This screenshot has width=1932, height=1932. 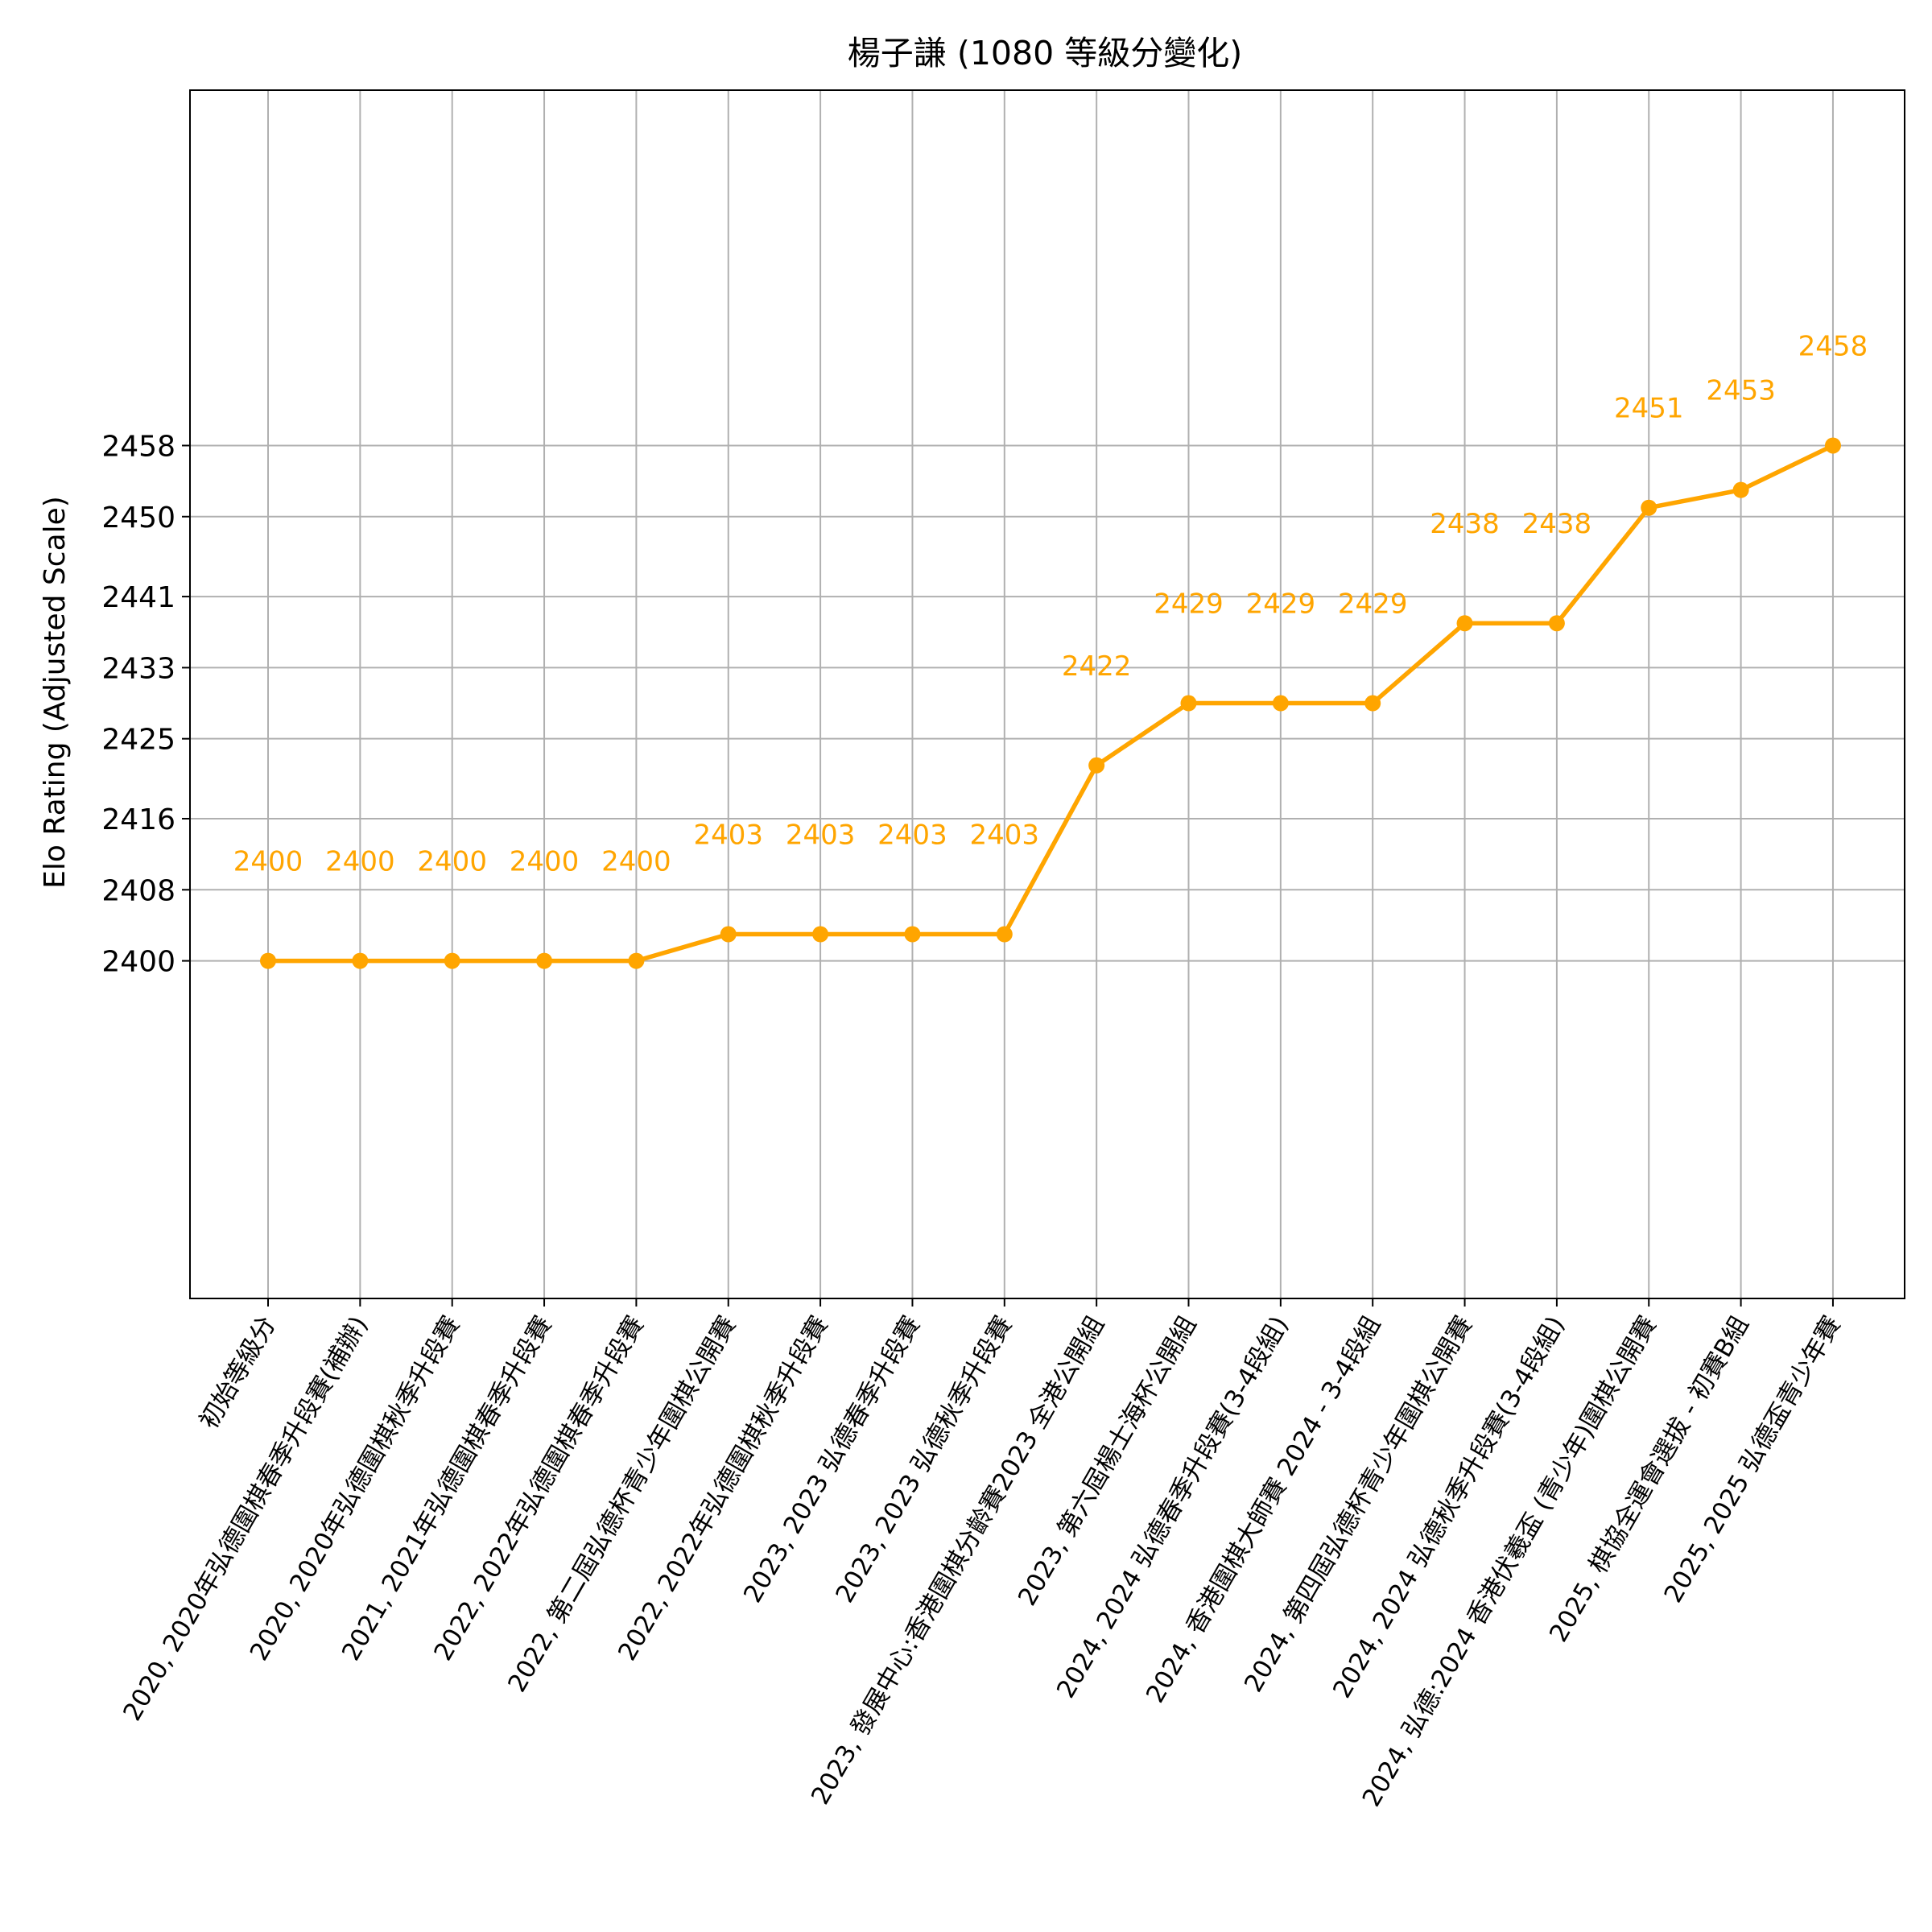 What do you see at coordinates (138, 962) in the screenshot?
I see `y-tick-label: 2400` at bounding box center [138, 962].